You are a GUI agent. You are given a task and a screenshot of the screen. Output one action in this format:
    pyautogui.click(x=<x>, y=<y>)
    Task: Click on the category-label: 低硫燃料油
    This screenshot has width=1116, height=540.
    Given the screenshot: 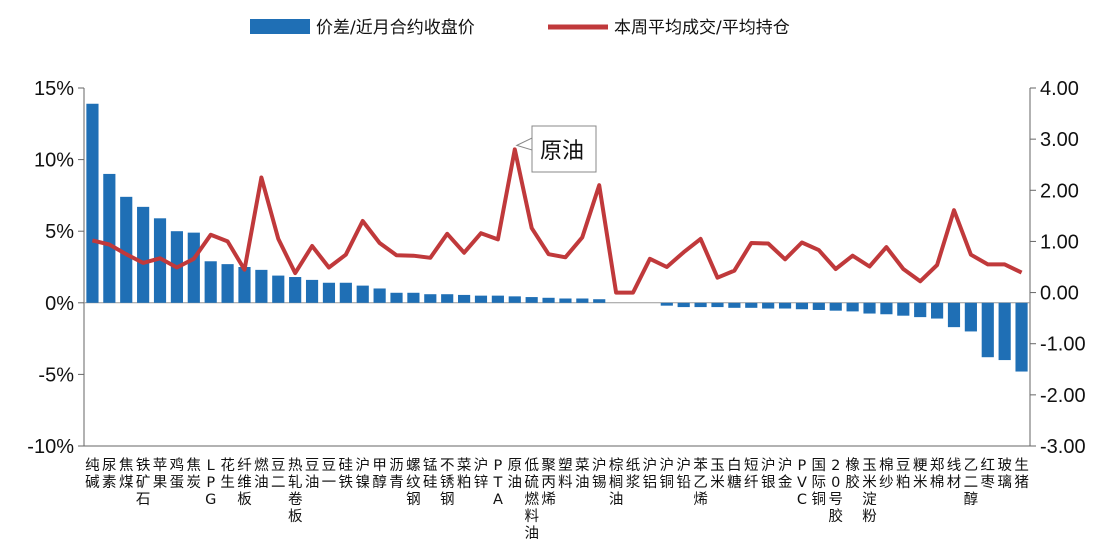 What is the action you would take?
    pyautogui.click(x=531, y=498)
    